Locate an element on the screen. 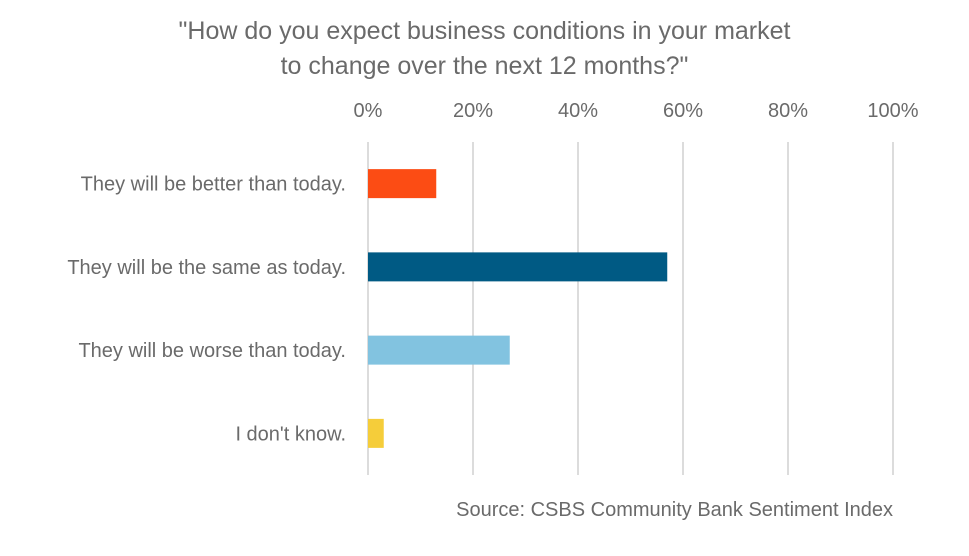 The width and height of the screenshot is (969, 556). x-axis-ticks: 0% 20% 40% 60% 80% 100% is located at coordinates (636, 111).